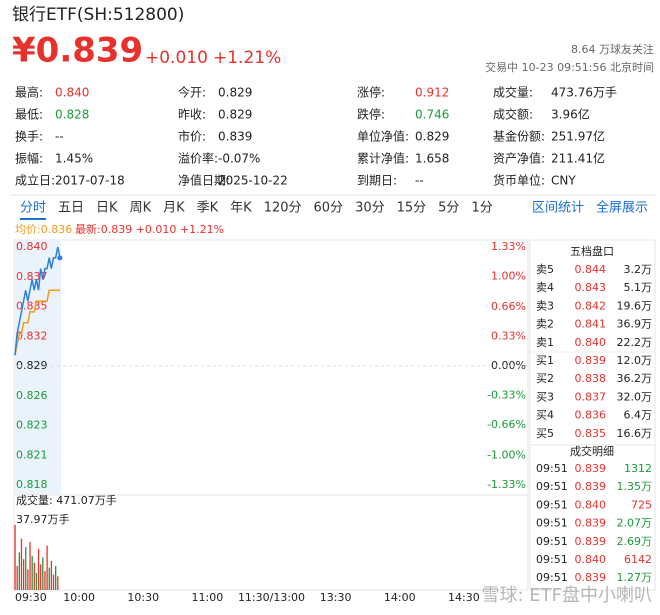 The width and height of the screenshot is (660, 615). What do you see at coordinates (71, 208) in the screenshot?
I see `tab: 五日` at bounding box center [71, 208].